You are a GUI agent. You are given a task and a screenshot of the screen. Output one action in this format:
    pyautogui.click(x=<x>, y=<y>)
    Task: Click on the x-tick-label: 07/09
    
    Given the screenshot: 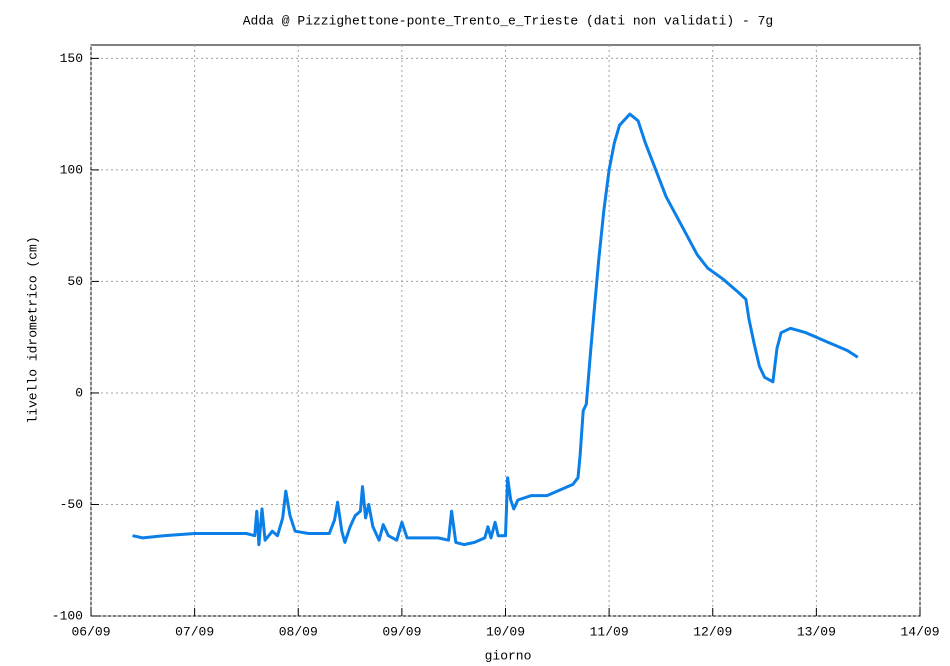 What is the action you would take?
    pyautogui.click(x=194, y=631)
    